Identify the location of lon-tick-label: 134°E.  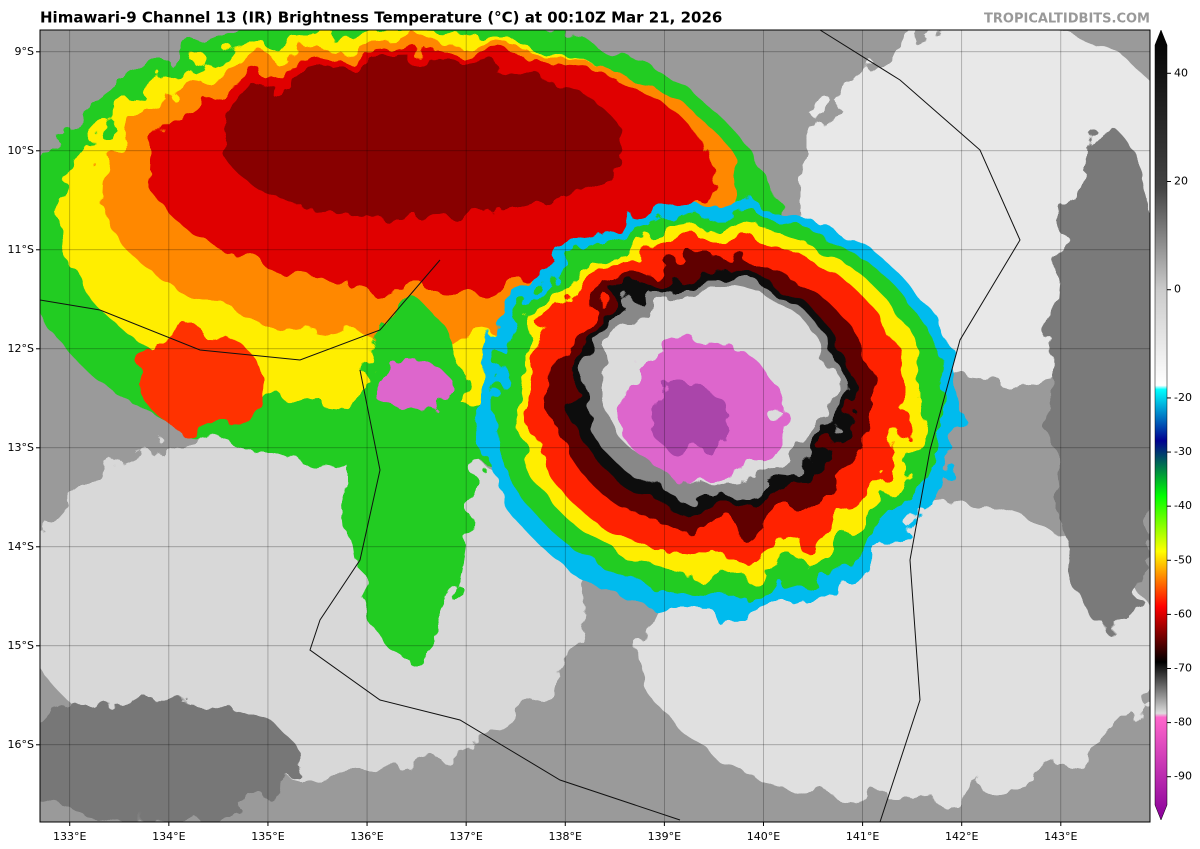
(168, 836).